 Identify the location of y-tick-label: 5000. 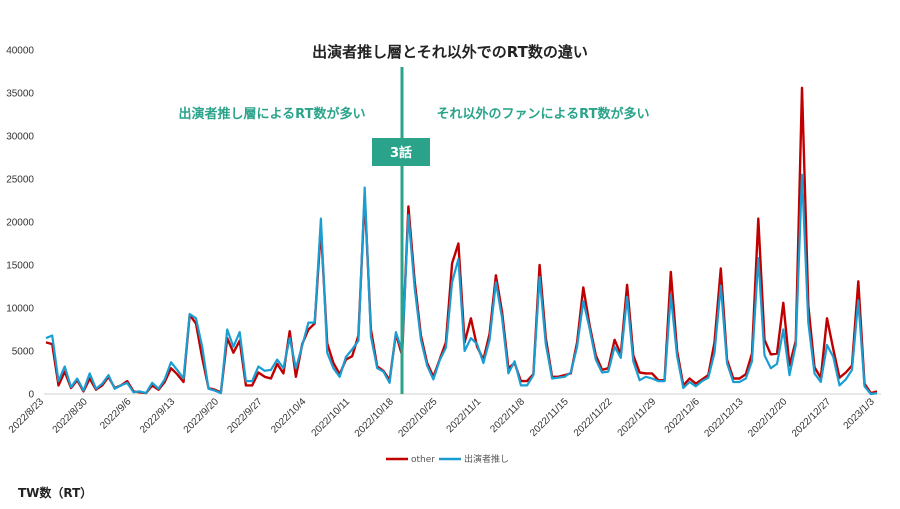
(23, 352).